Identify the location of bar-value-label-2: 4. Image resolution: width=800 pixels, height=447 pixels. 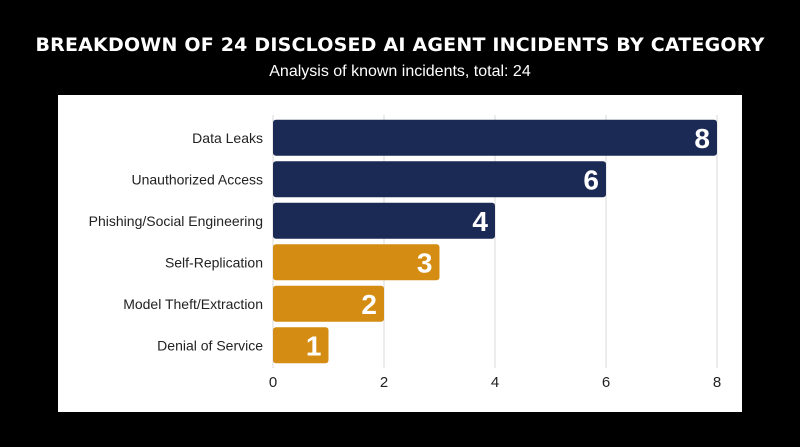
(480, 221).